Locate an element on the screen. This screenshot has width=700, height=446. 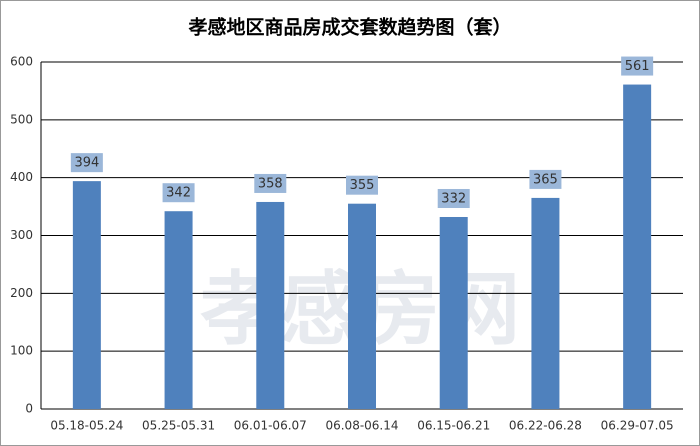
value-label: 394 is located at coordinates (86, 163).